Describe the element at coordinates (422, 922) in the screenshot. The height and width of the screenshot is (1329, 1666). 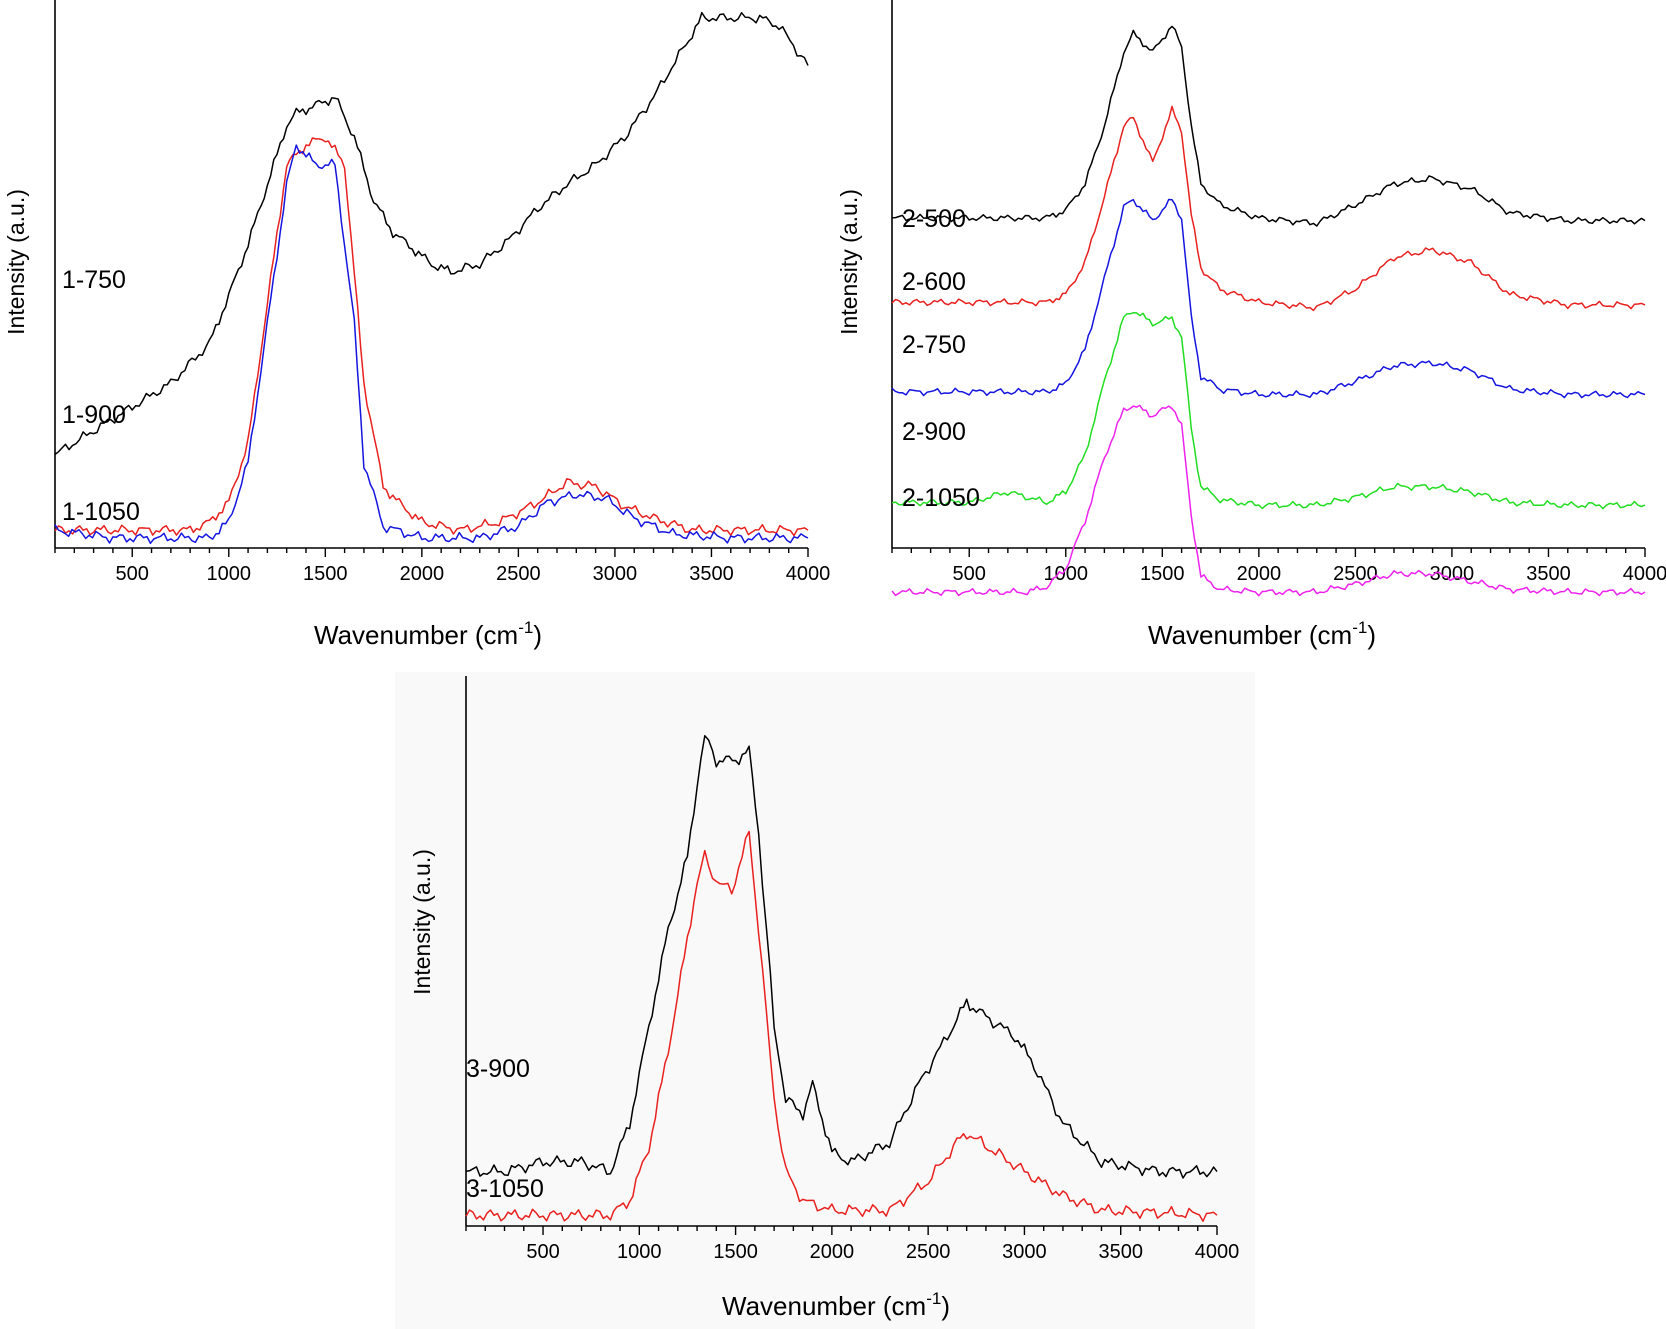
I see `panel-3-ylabel: Intensity (a.u.)` at that location.